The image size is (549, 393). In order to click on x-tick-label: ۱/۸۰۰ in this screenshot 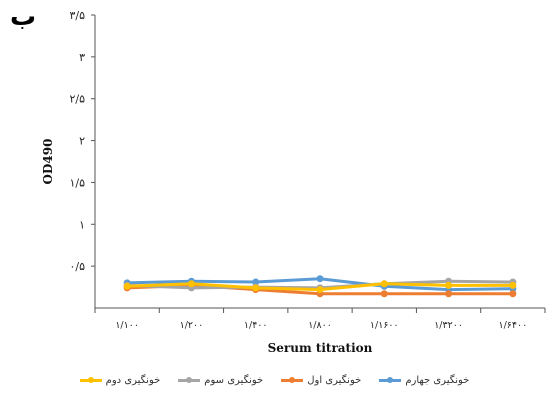, I will do `click(320, 325)`.